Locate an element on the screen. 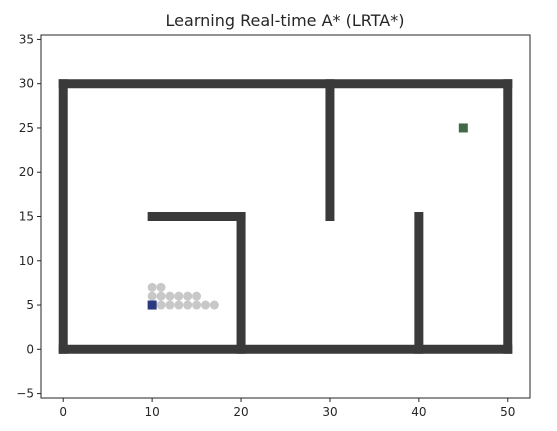 Image resolution: width=557 pixels, height=431 pixels. y-tick-label: 20 is located at coordinates (26, 172).